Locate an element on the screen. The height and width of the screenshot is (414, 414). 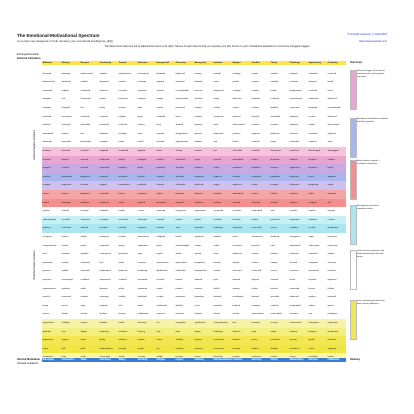
grid-cell: suspicious is located at coordinates (218, 116).